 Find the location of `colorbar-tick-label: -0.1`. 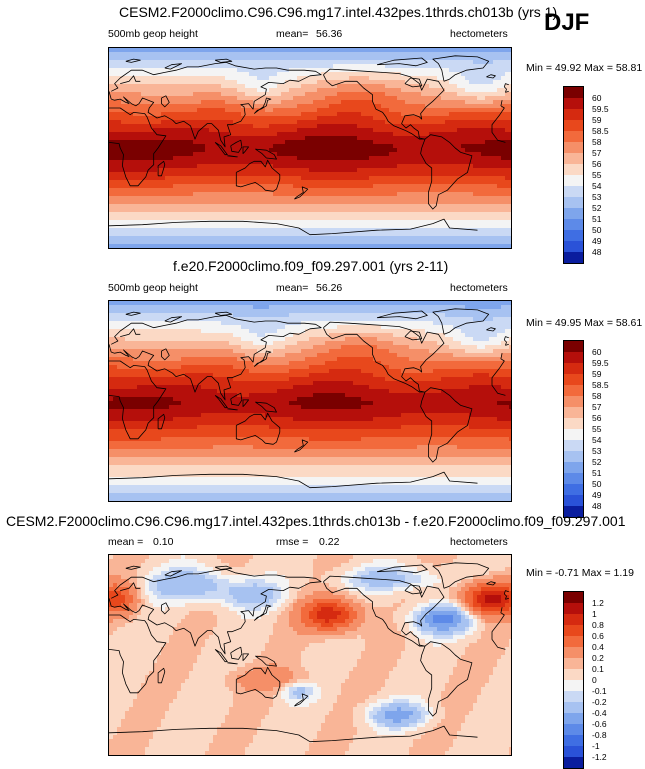

colorbar-tick-label: -0.1 is located at coordinates (599, 691).